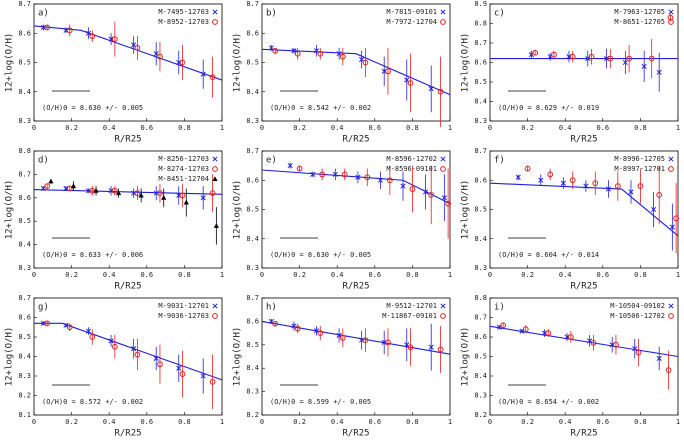  I want to click on panel-label: c), so click(499, 14).